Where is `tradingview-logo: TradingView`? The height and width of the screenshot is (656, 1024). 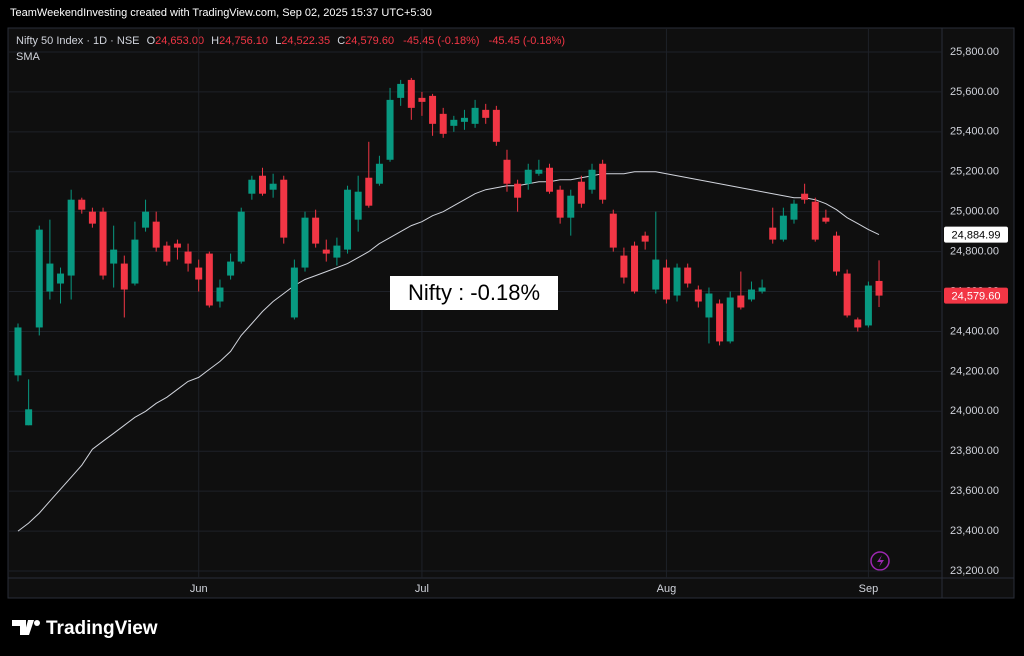 tradingview-logo: TradingView is located at coordinates (85, 628).